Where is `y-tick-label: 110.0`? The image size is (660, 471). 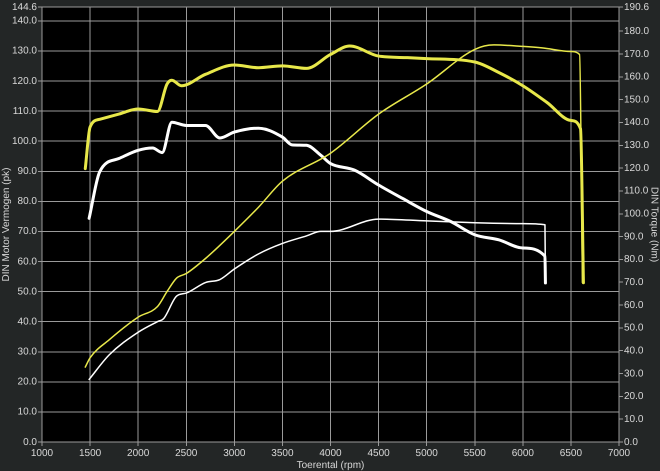 y-tick-label: 110.0 is located at coordinates (25, 111).